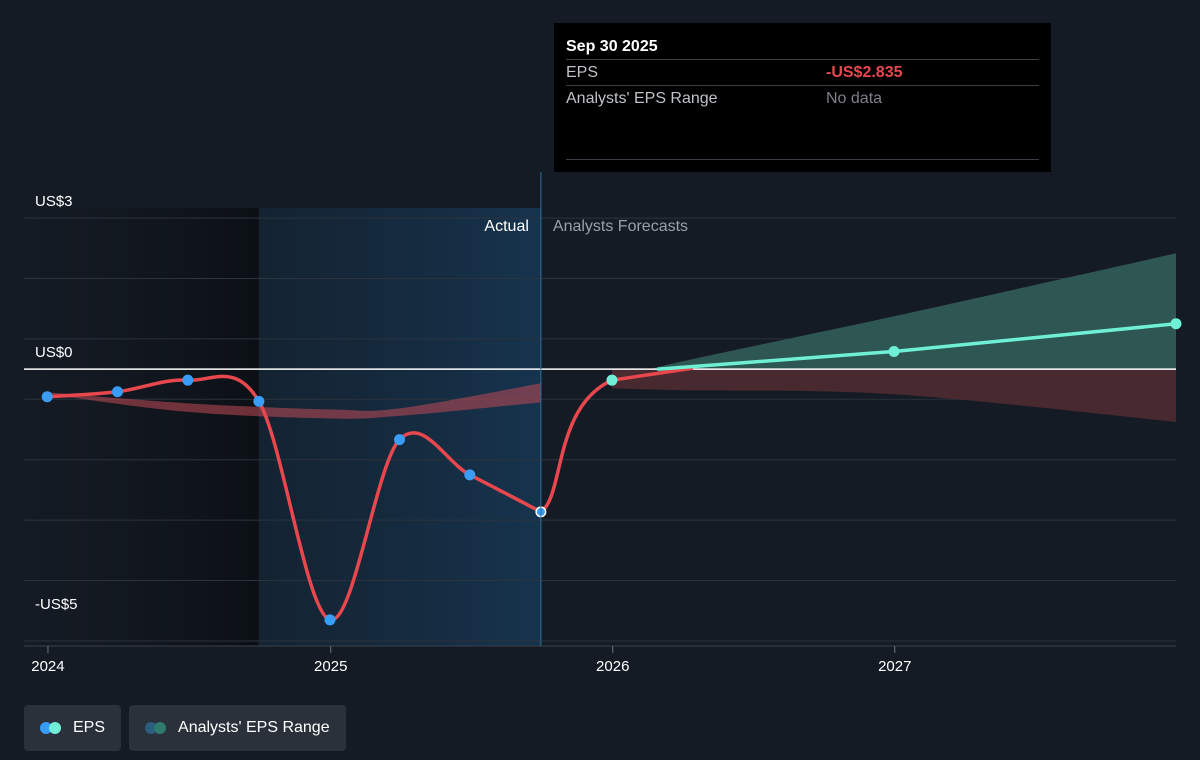 Image resolution: width=1200 pixels, height=760 pixels. I want to click on y-axis: US$3 US$0 -US$5, so click(56, 403).